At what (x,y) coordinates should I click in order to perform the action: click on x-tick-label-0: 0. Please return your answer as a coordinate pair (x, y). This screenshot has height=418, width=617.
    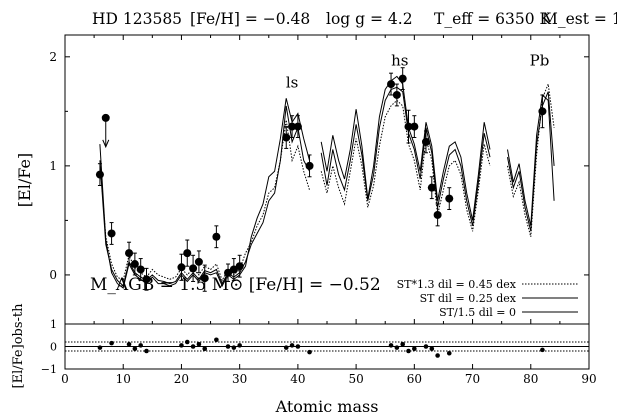
    Looking at the image, I should click on (65, 379).